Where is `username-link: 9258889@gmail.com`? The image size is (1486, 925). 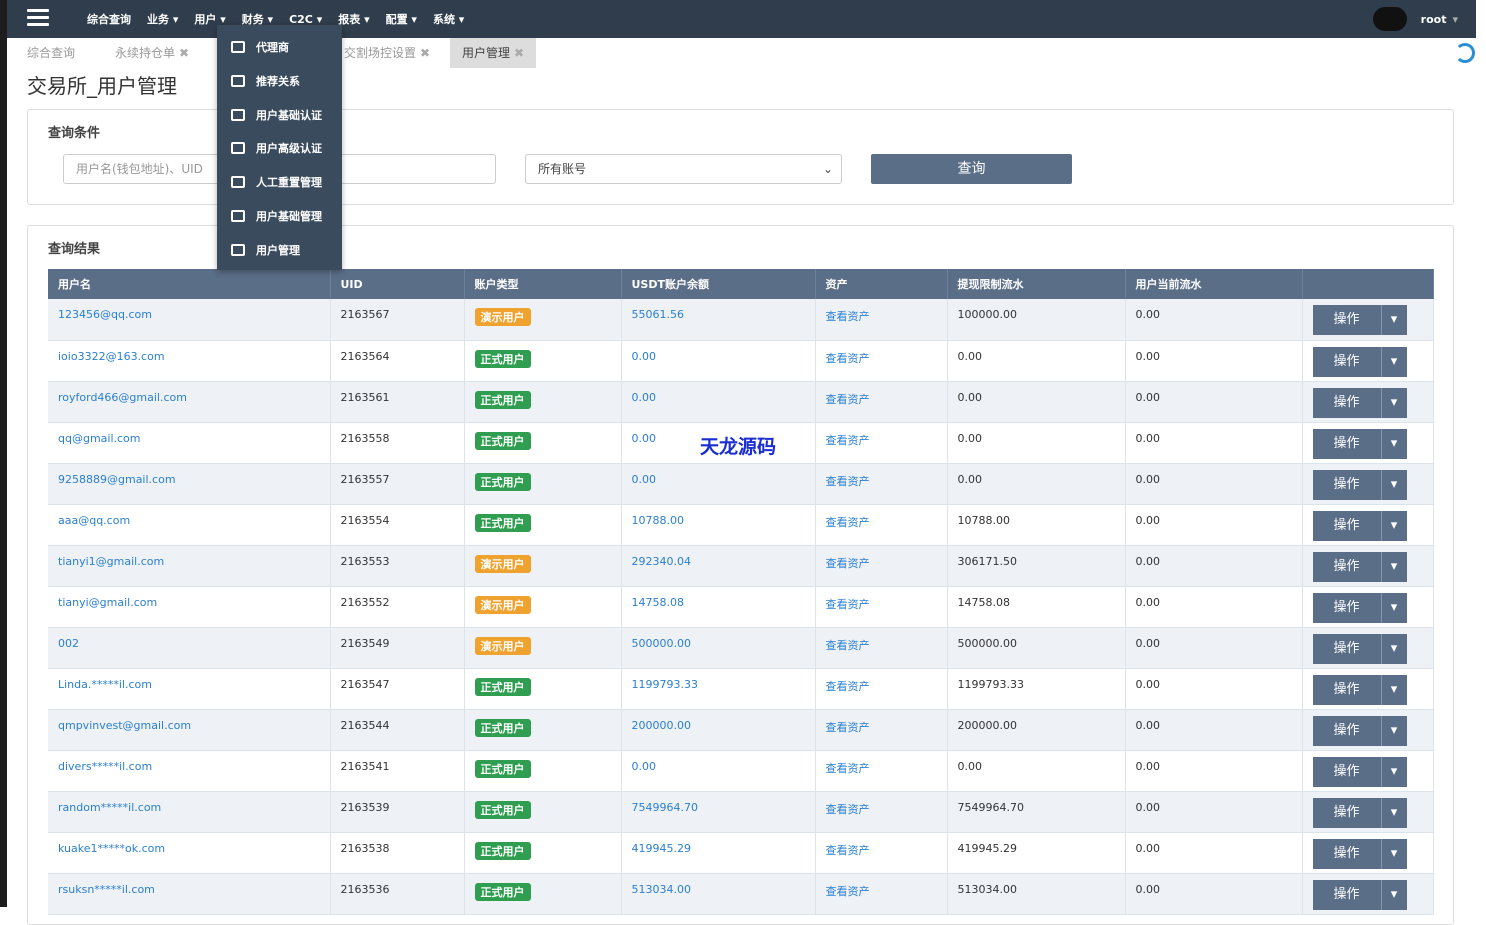
username-link: 9258889@gmail.com is located at coordinates (117, 479).